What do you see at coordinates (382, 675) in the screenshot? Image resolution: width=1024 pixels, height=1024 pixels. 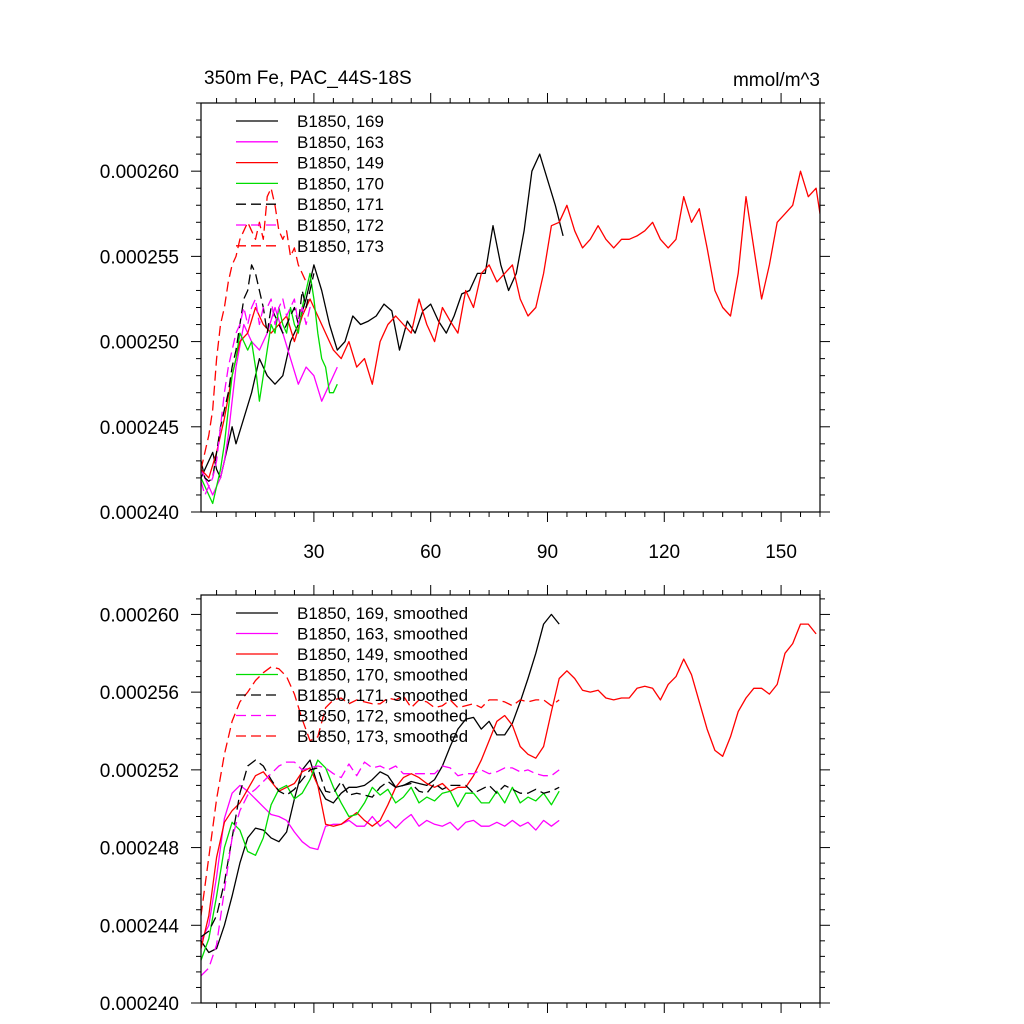 I see `legend-entry: B1850, 170, smoothed` at bounding box center [382, 675].